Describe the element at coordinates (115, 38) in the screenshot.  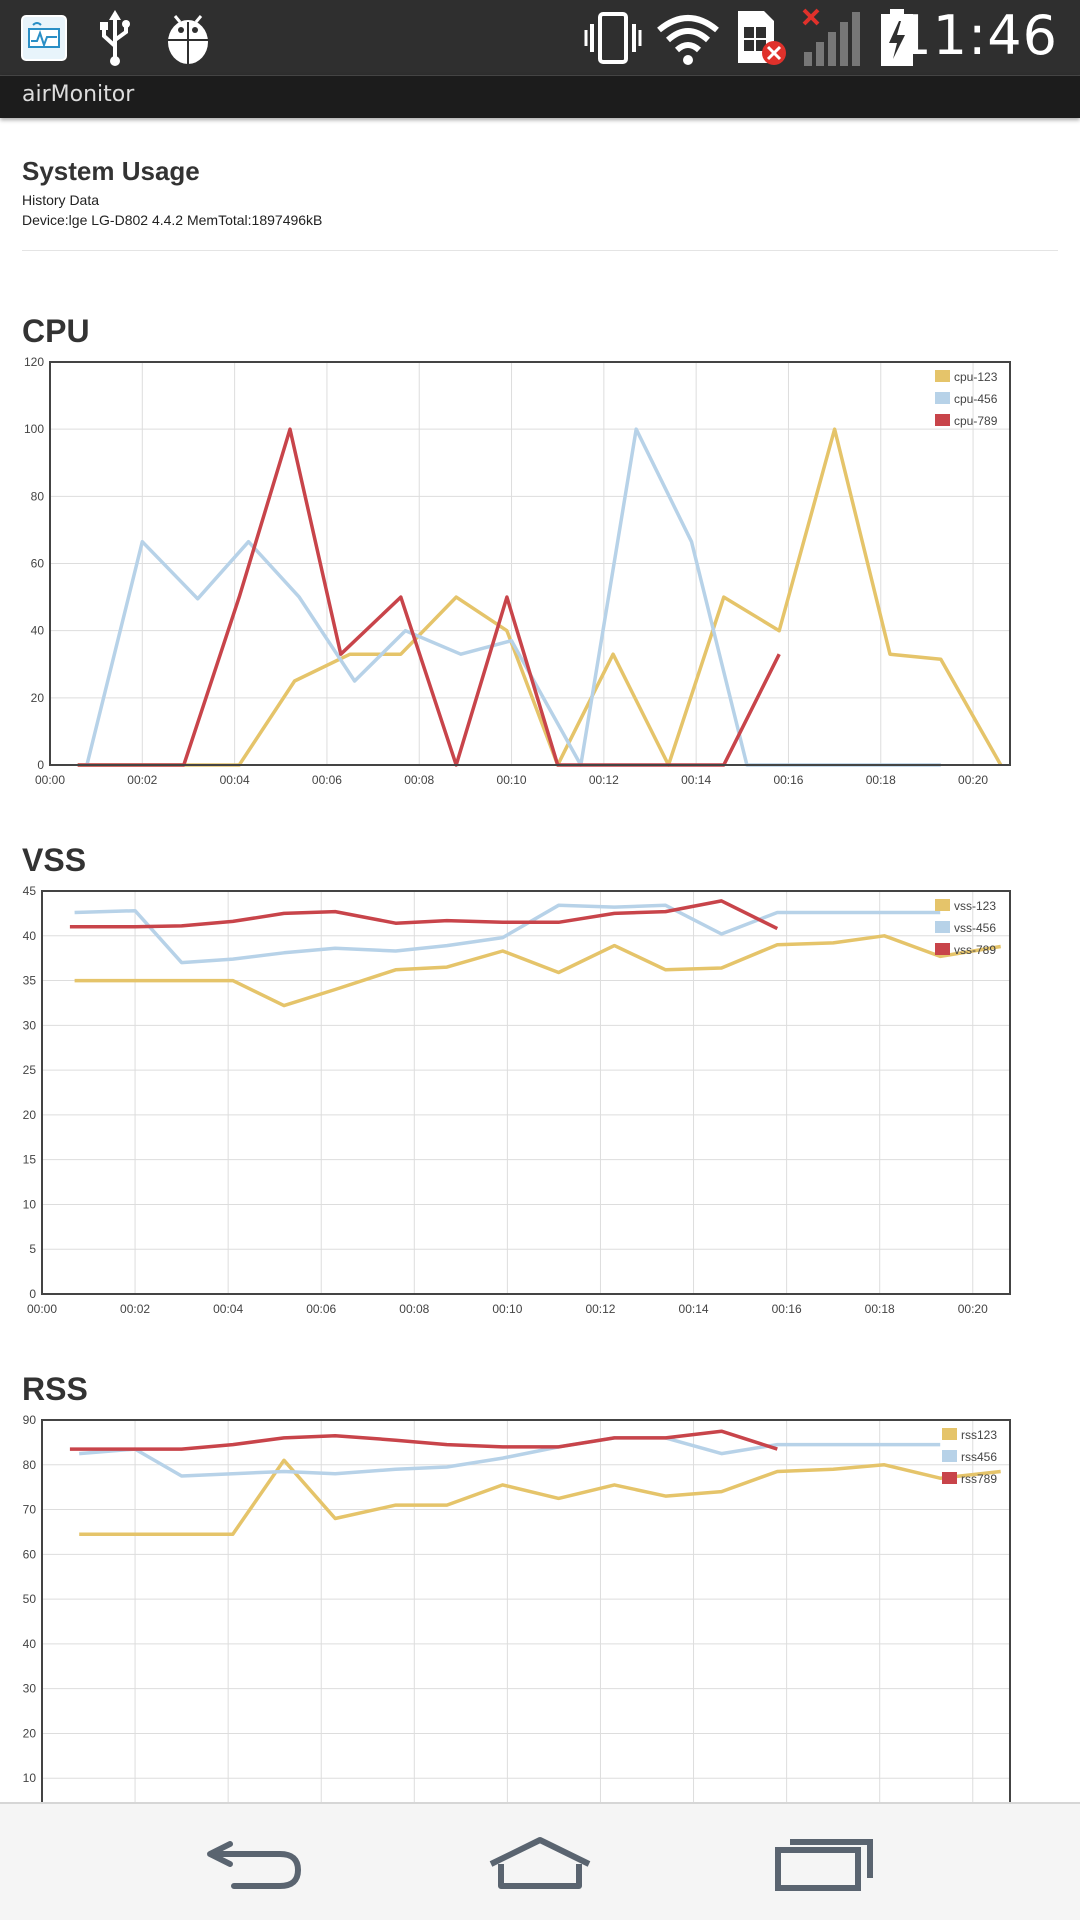
I see `usb-icon` at that location.